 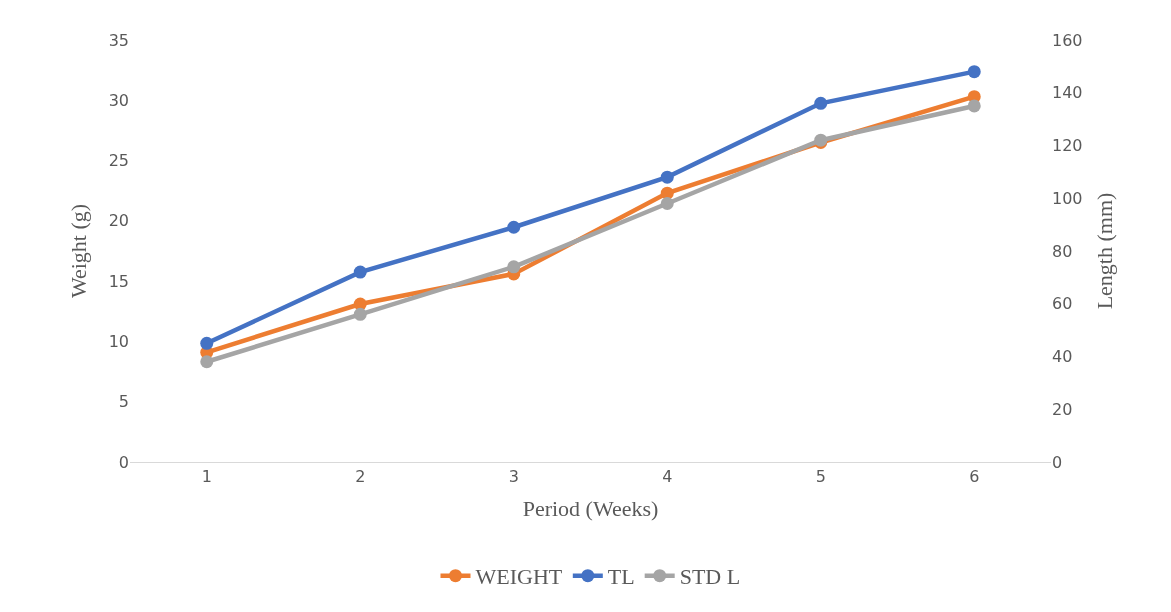 I want to click on y2-axis-title: Length (mm), so click(x=1105, y=251).